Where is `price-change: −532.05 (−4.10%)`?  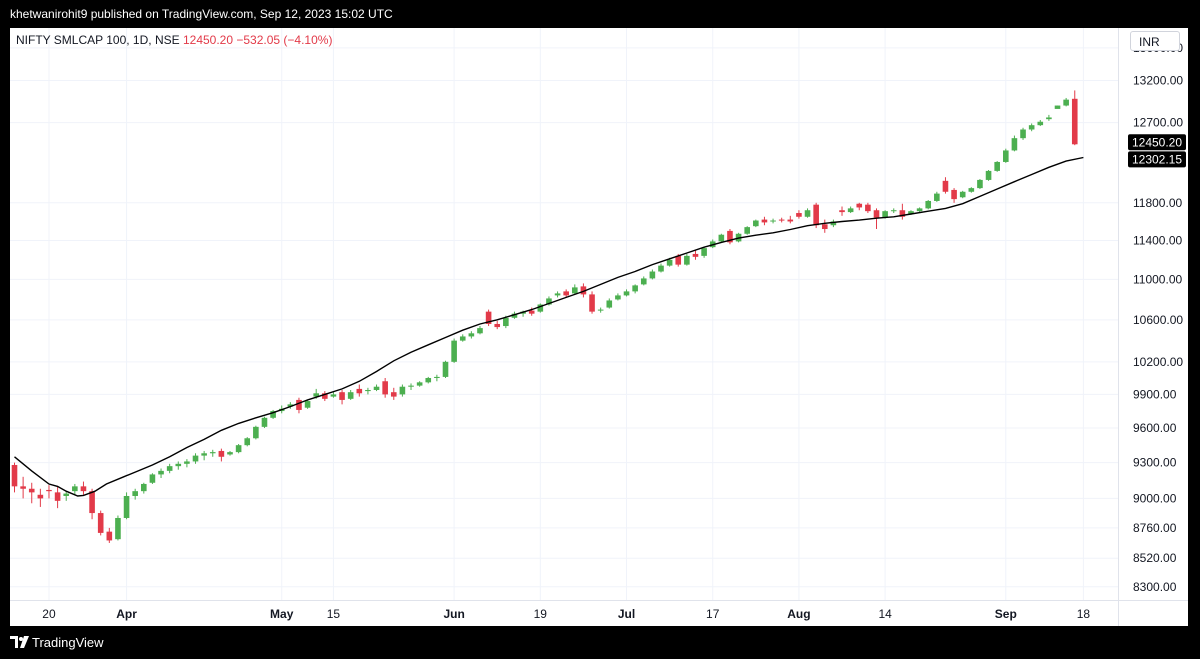 price-change: −532.05 (−4.10%) is located at coordinates (284, 40).